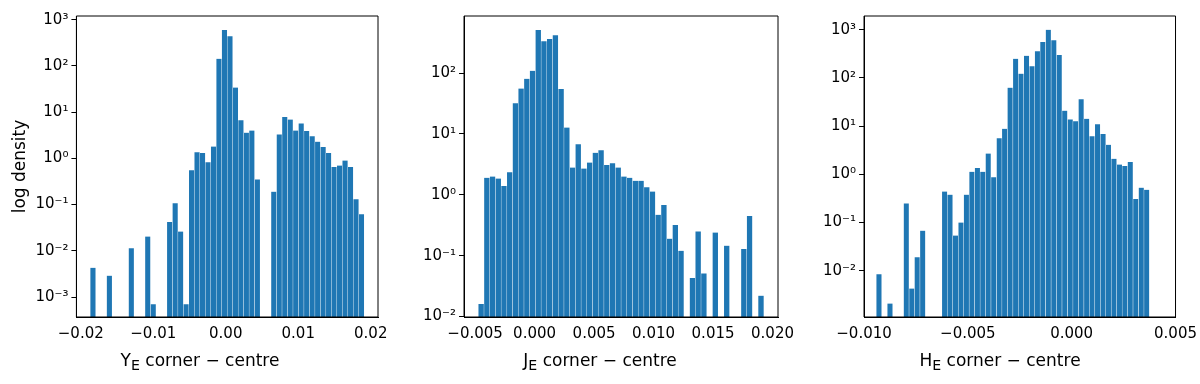 This screenshot has height=384, width=1200. What do you see at coordinates (1000, 362) in the screenshot?
I see `x-axis-title: H$_{E}$ corner − centre` at bounding box center [1000, 362].